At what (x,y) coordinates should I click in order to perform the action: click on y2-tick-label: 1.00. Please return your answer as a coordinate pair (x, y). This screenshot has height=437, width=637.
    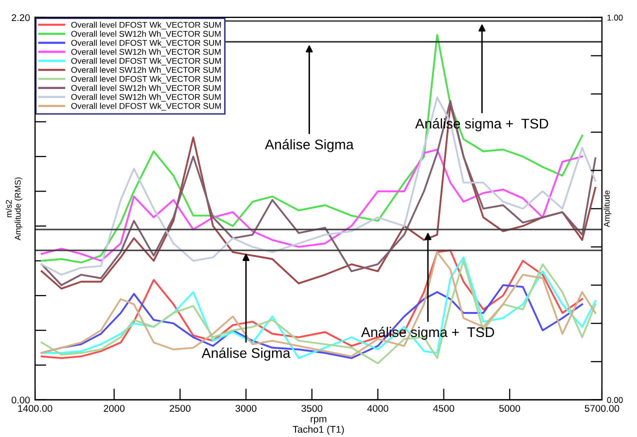
    Looking at the image, I should click on (615, 17).